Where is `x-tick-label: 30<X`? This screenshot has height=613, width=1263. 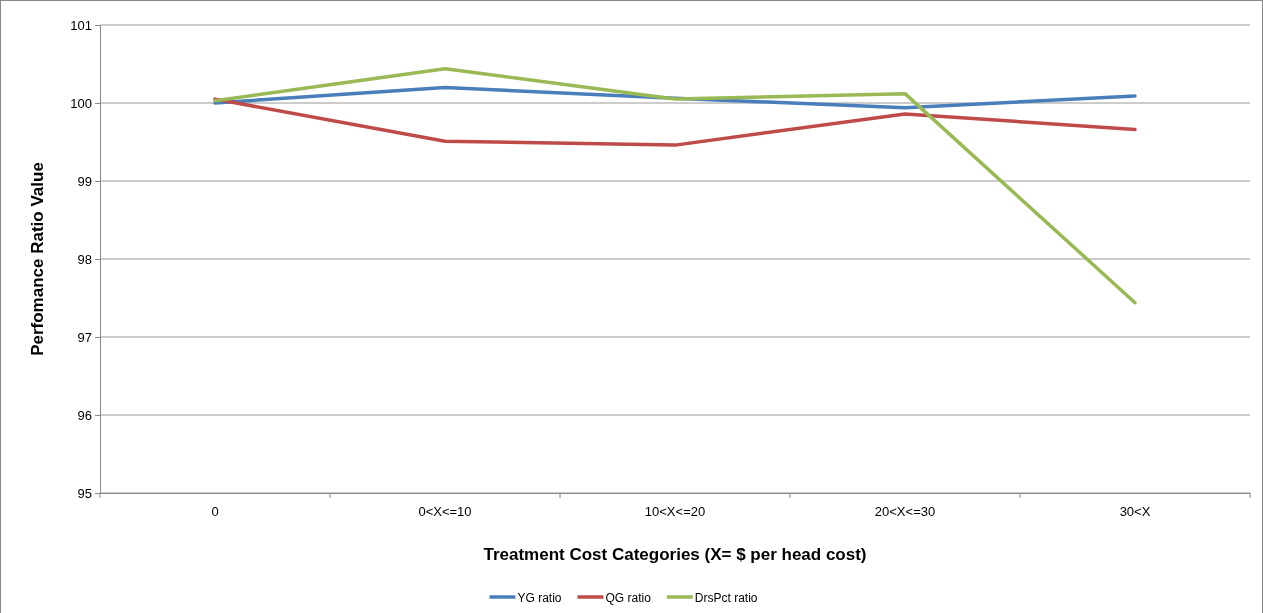 x-tick-label: 30<X is located at coordinates (1135, 512).